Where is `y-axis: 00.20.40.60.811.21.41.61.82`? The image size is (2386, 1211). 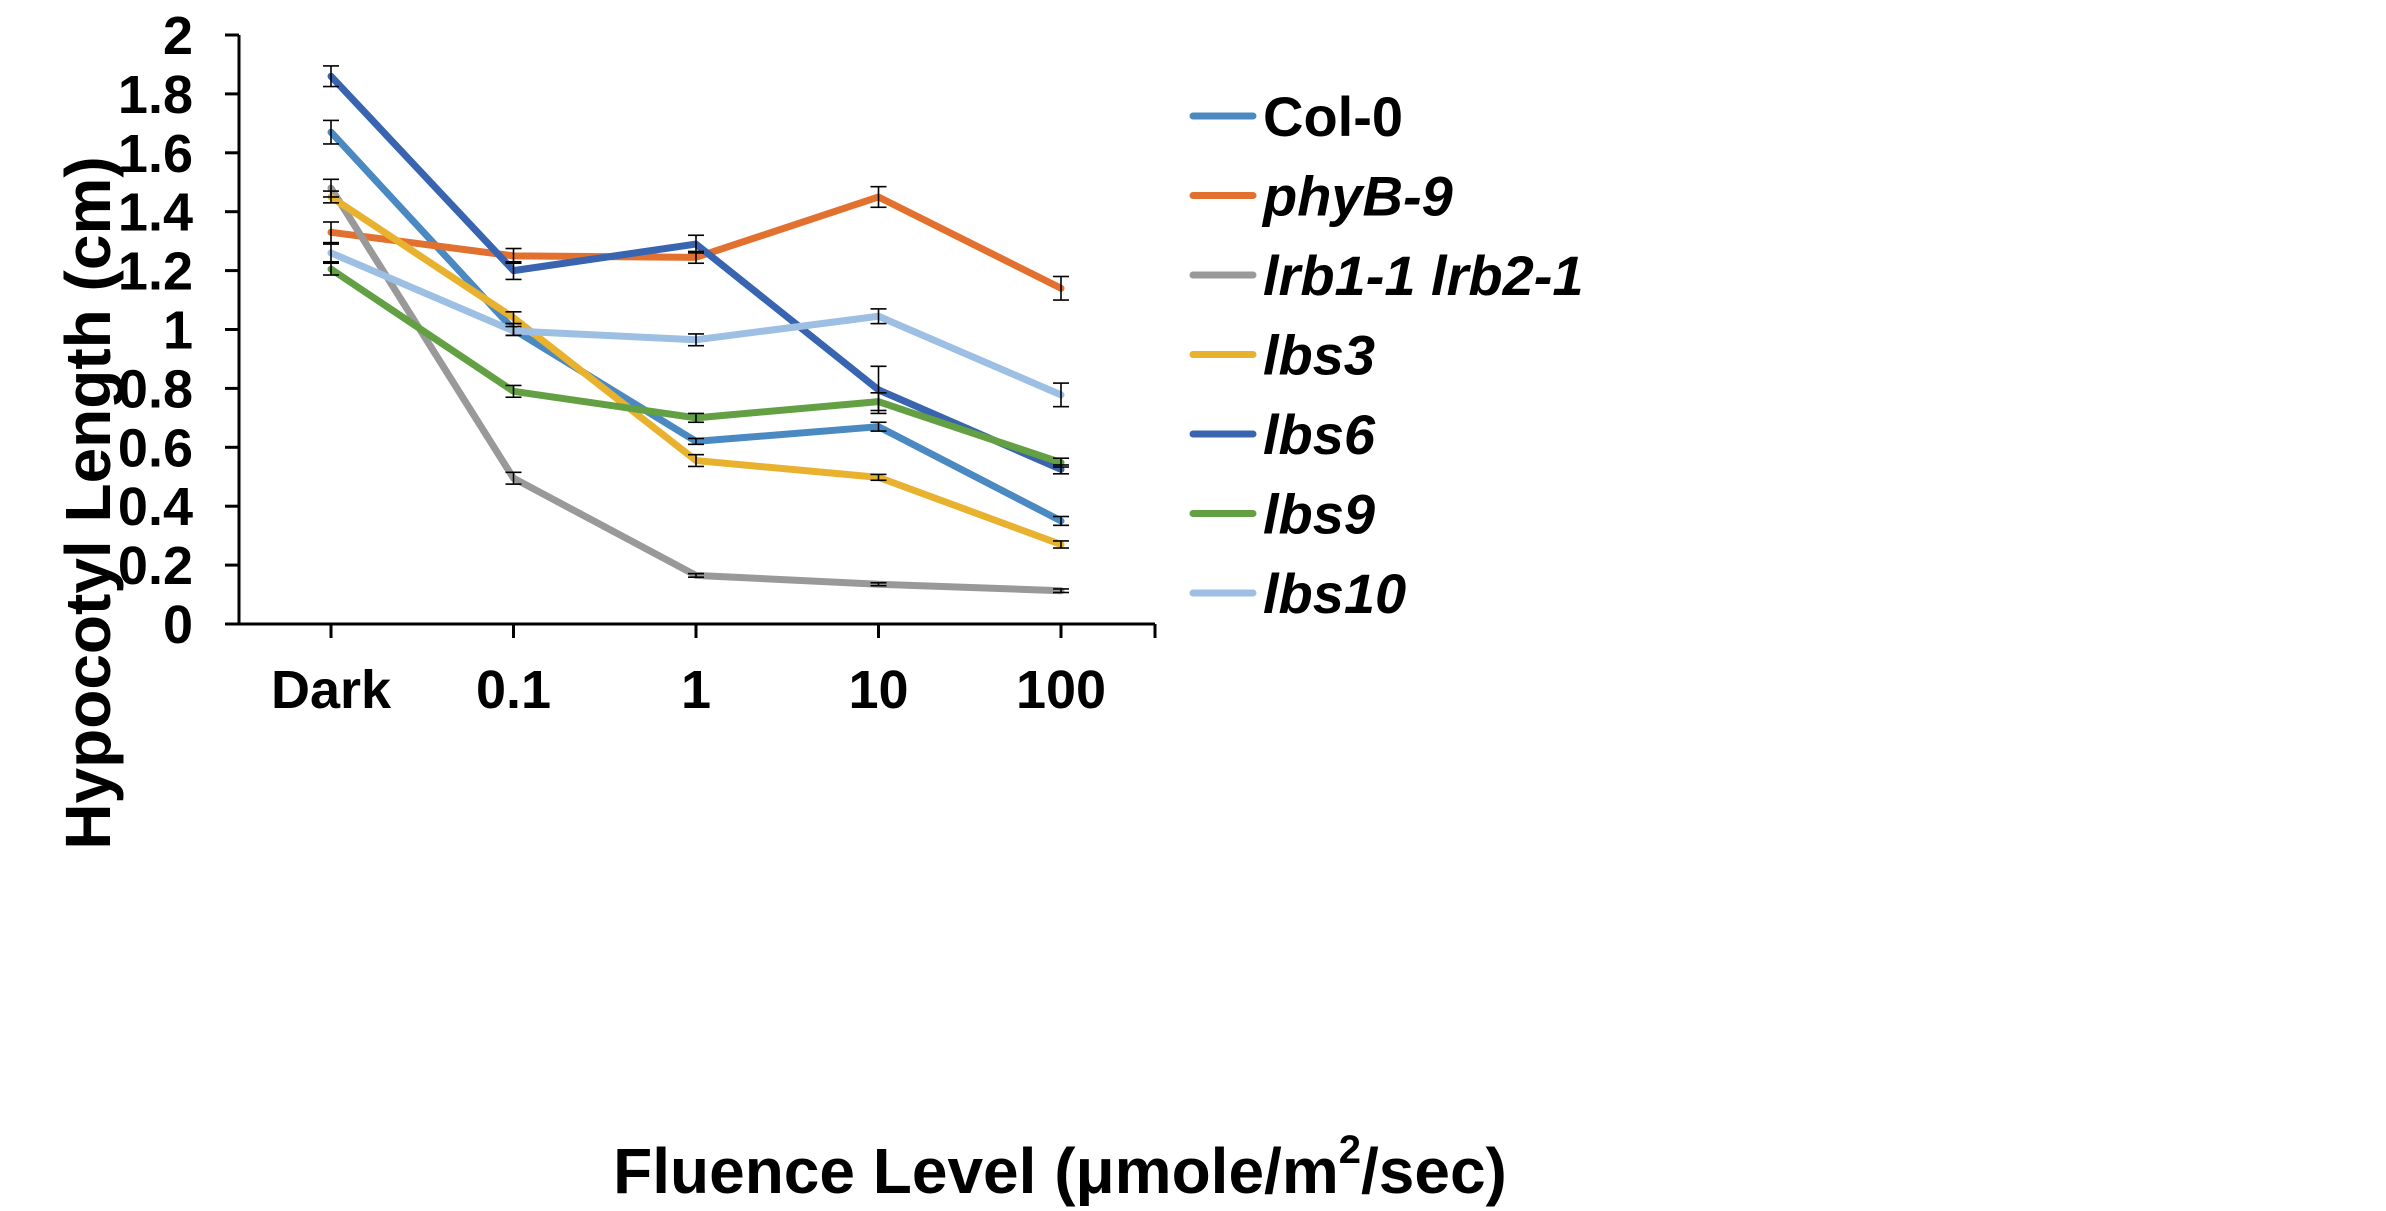
y-axis: 00.20.40.60.811.21.41.61.82 is located at coordinates (179, 330).